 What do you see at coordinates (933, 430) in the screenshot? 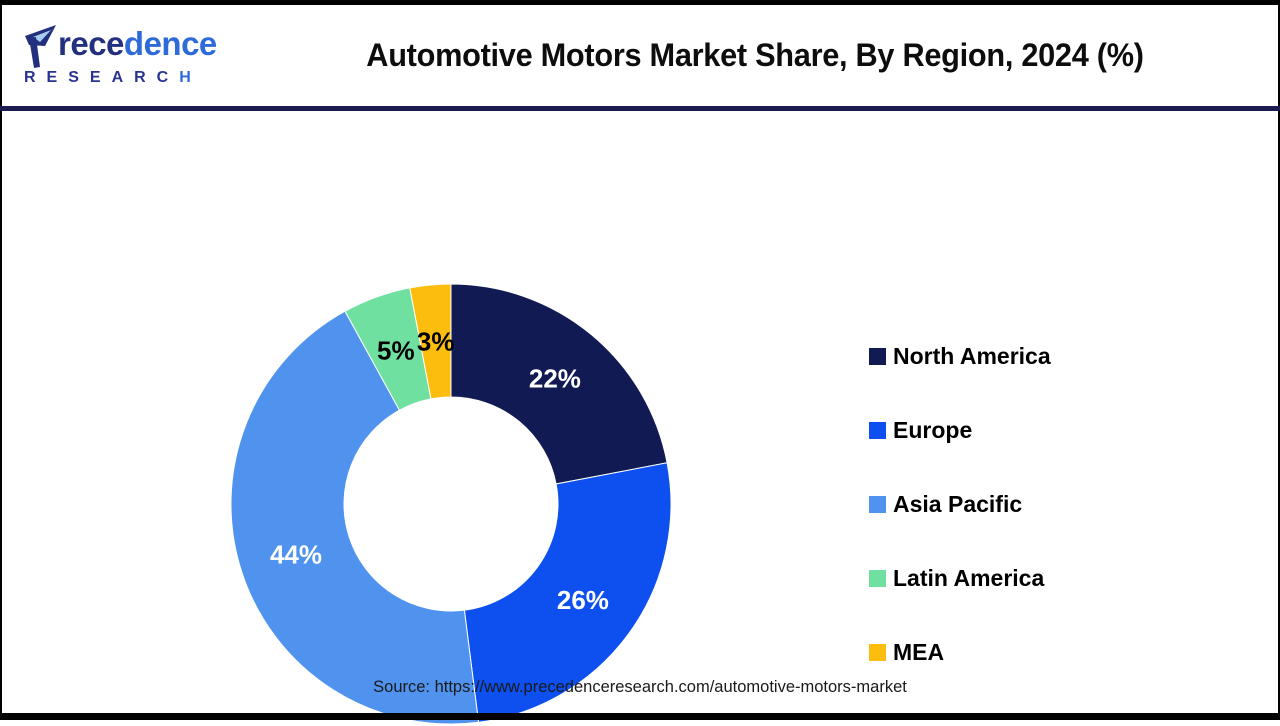
I see `legend-label-europe: Europe` at bounding box center [933, 430].